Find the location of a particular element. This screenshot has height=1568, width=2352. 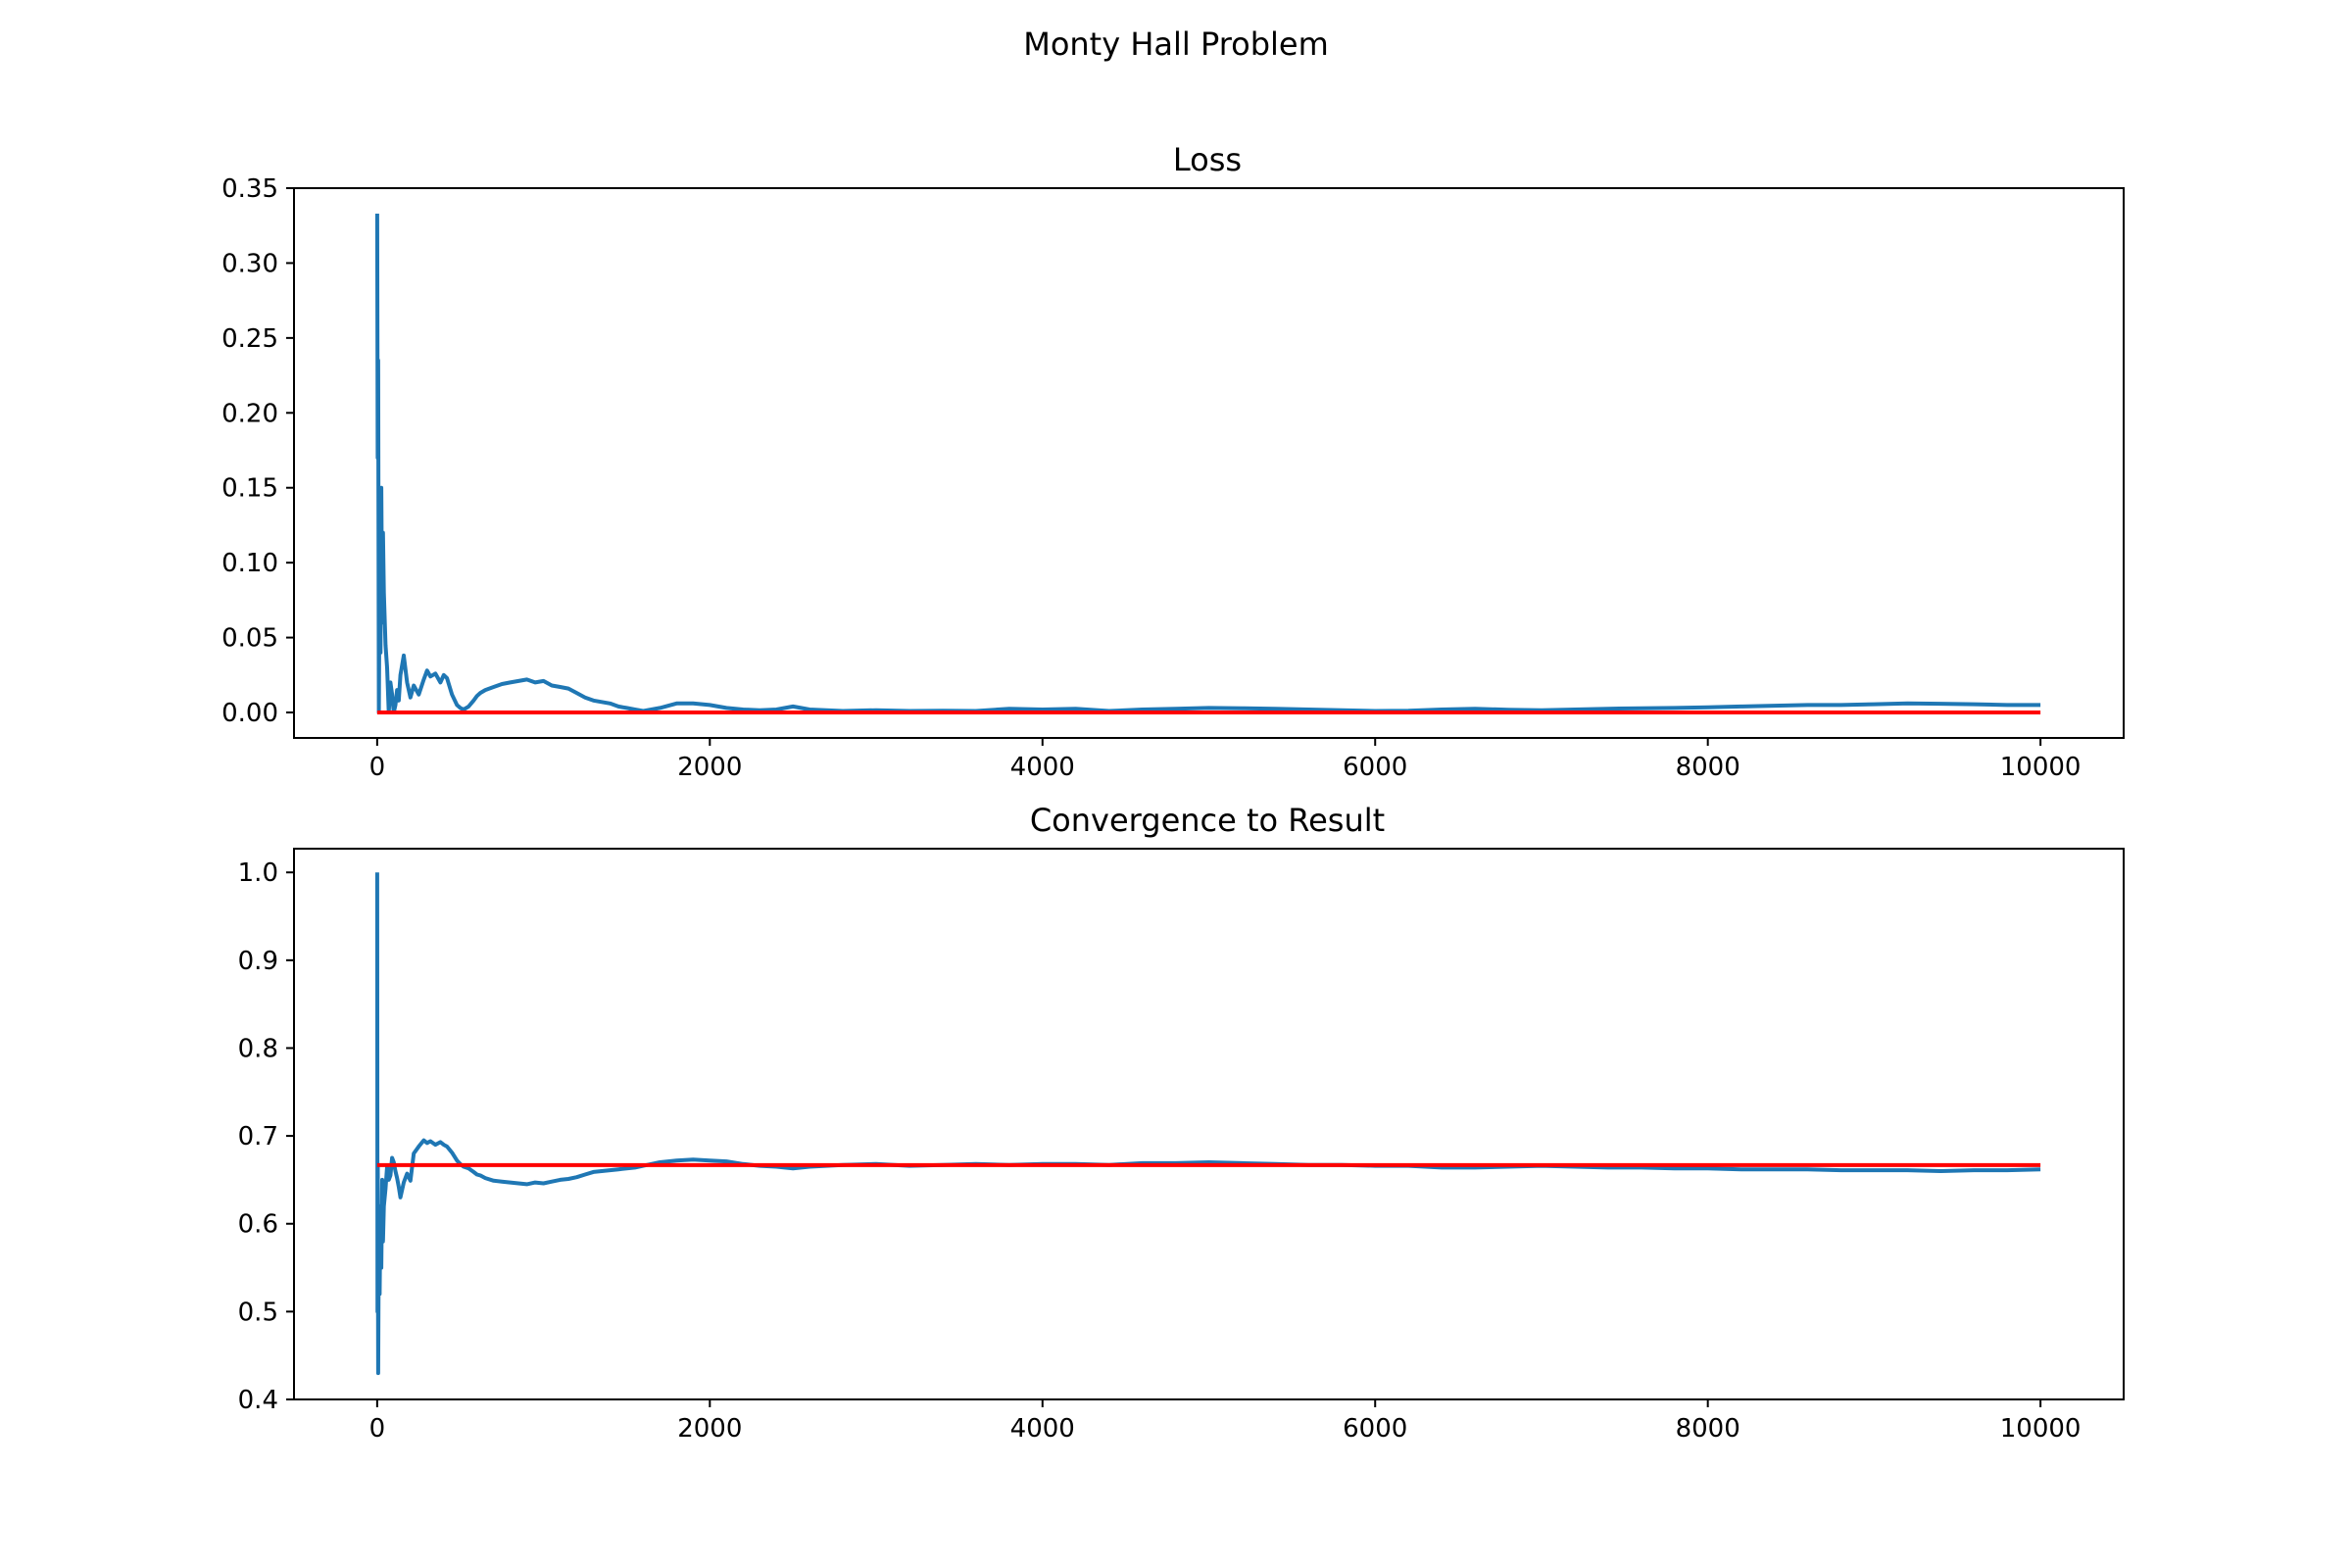

convergence-y-tick-label: 1.0 is located at coordinates (258, 873).